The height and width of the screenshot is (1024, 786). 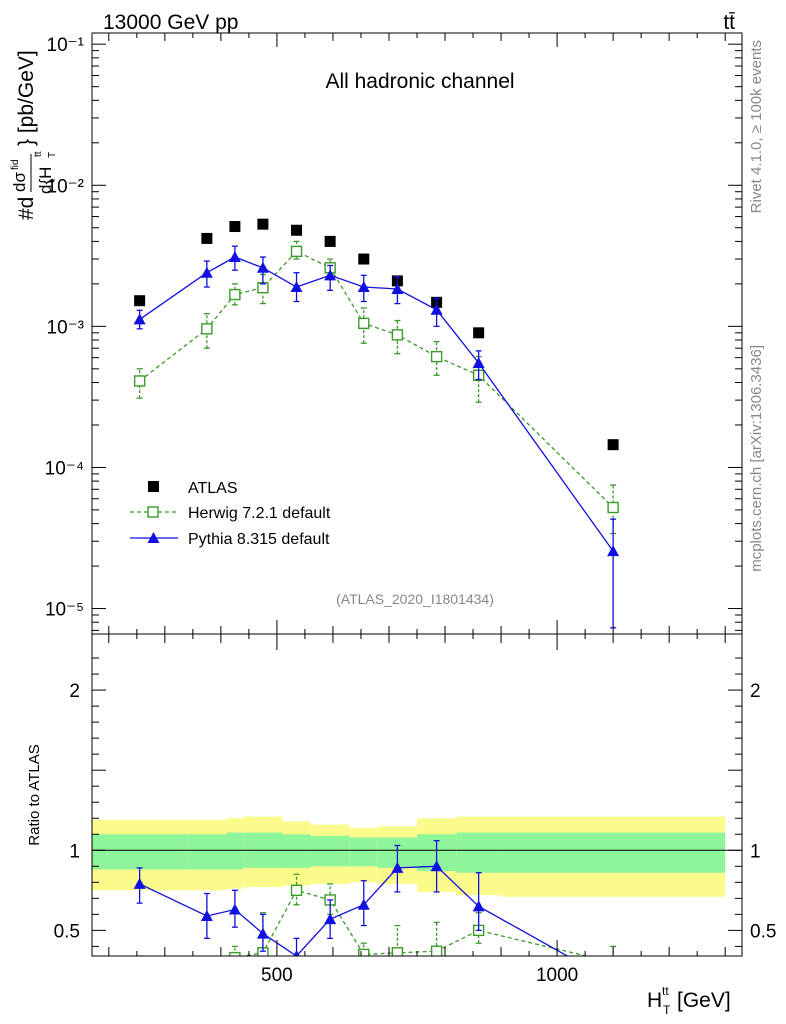 I want to click on main-y-tick-label: 10⁻⁵, so click(x=64, y=610).